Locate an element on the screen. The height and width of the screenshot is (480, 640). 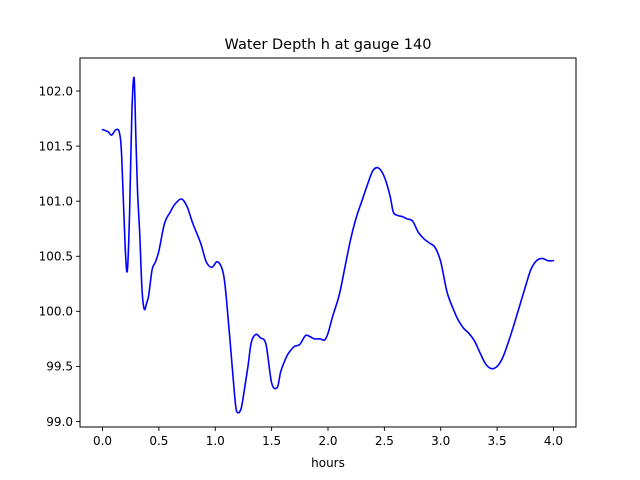
x-tick-label: 2.0 is located at coordinates (327, 441).